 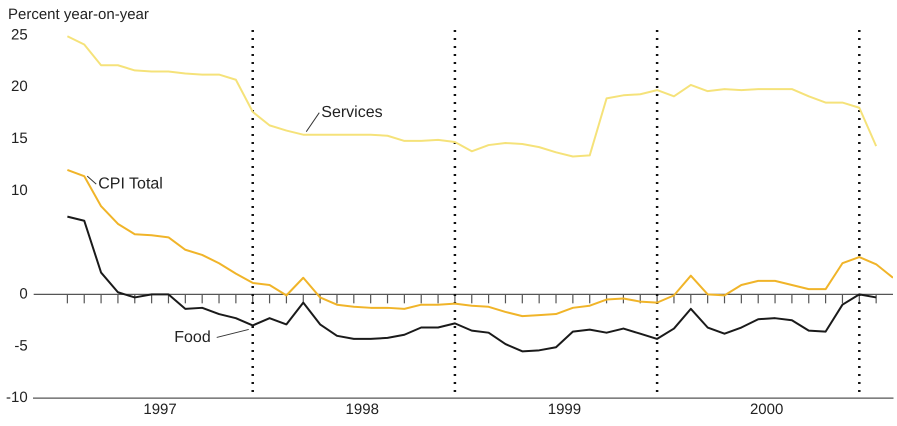 What do you see at coordinates (362, 409) in the screenshot?
I see `x-tick-label: 1998` at bounding box center [362, 409].